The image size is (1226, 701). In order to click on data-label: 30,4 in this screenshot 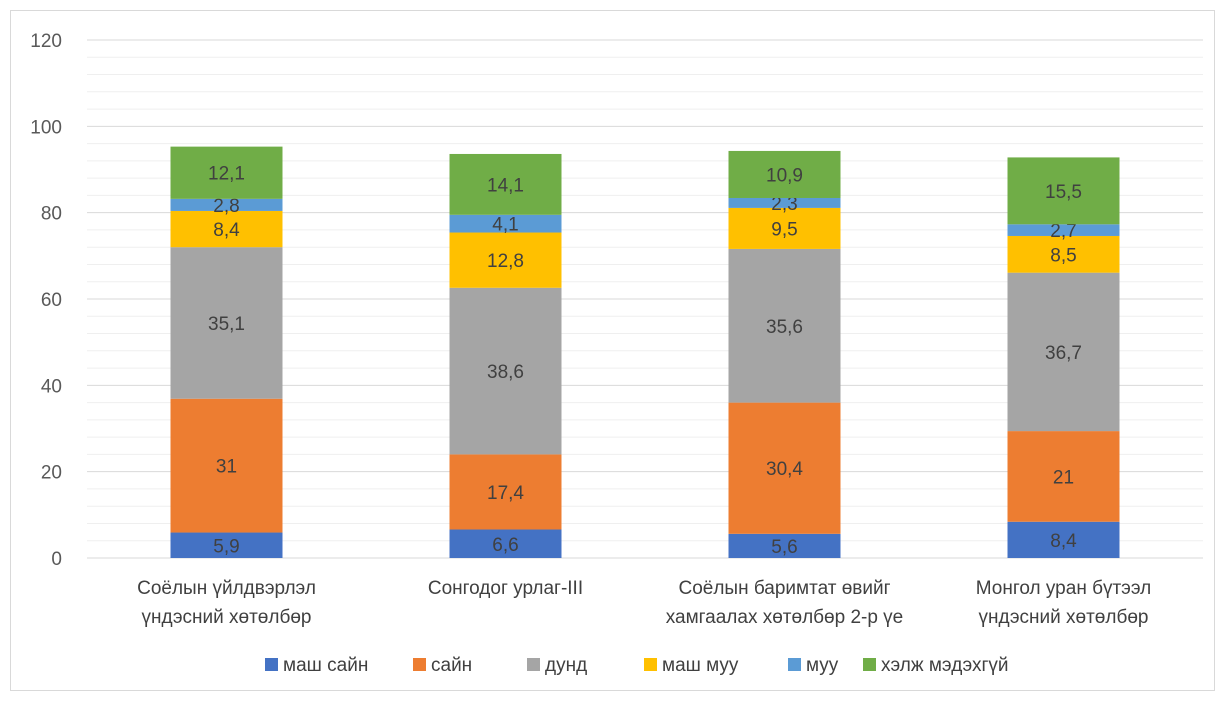, I will do `click(784, 469)`.